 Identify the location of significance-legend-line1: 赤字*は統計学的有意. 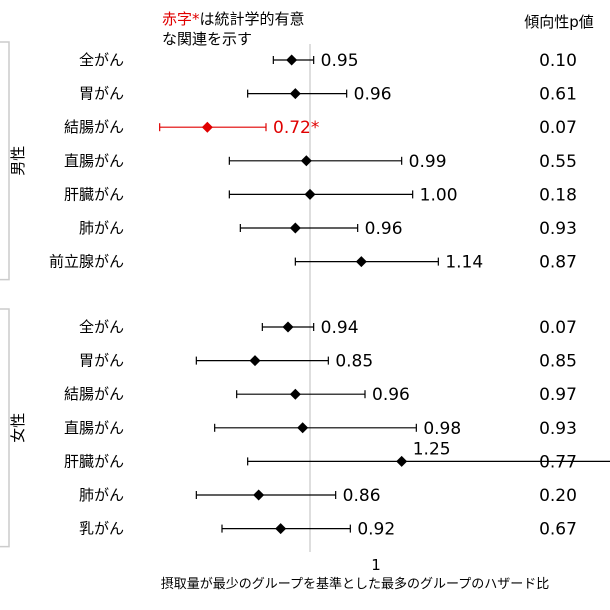
(233, 19).